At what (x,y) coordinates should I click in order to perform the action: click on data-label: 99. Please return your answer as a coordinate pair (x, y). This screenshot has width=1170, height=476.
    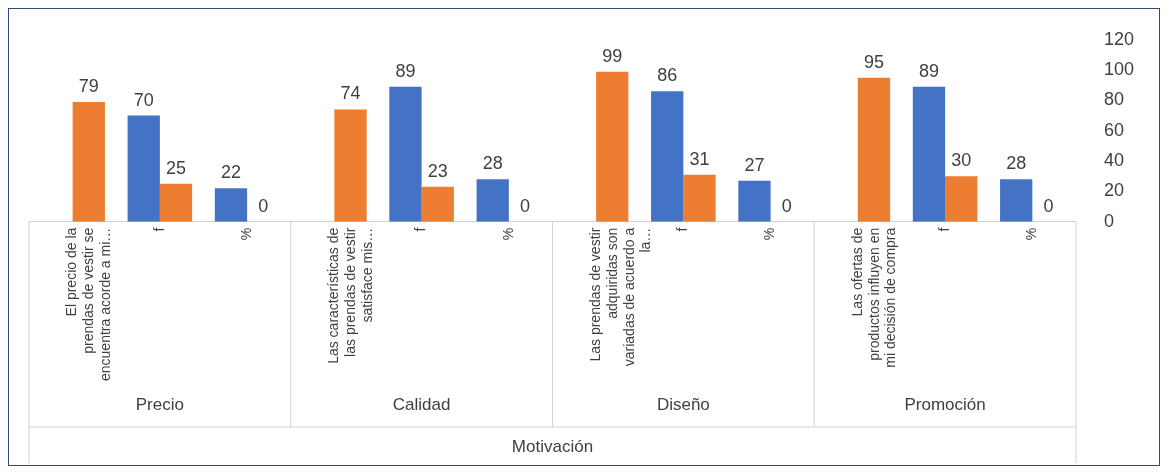
    Looking at the image, I should click on (612, 55).